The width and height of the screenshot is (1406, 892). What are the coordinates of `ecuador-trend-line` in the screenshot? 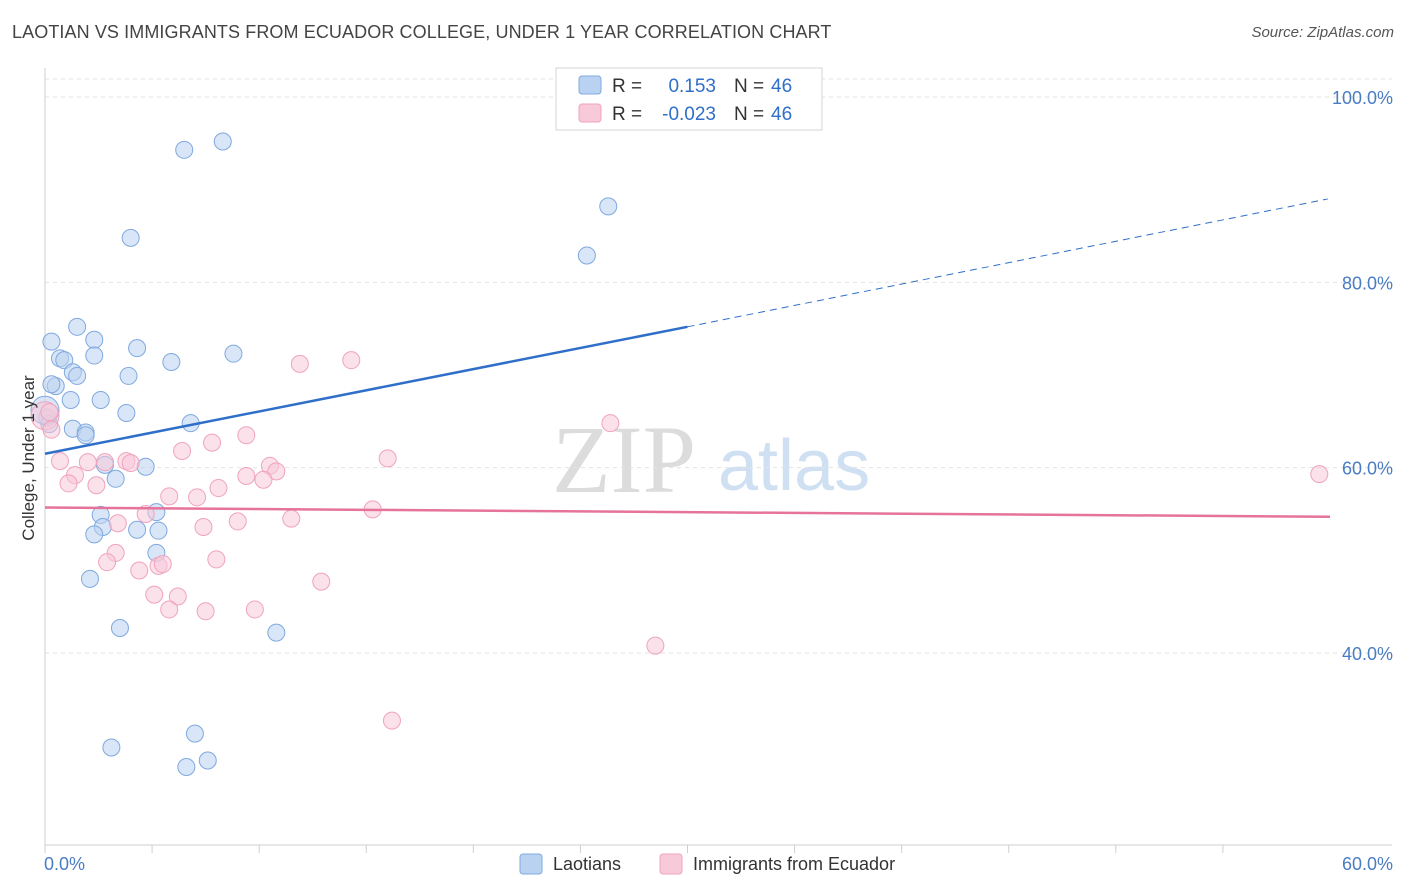 It's located at (687, 512).